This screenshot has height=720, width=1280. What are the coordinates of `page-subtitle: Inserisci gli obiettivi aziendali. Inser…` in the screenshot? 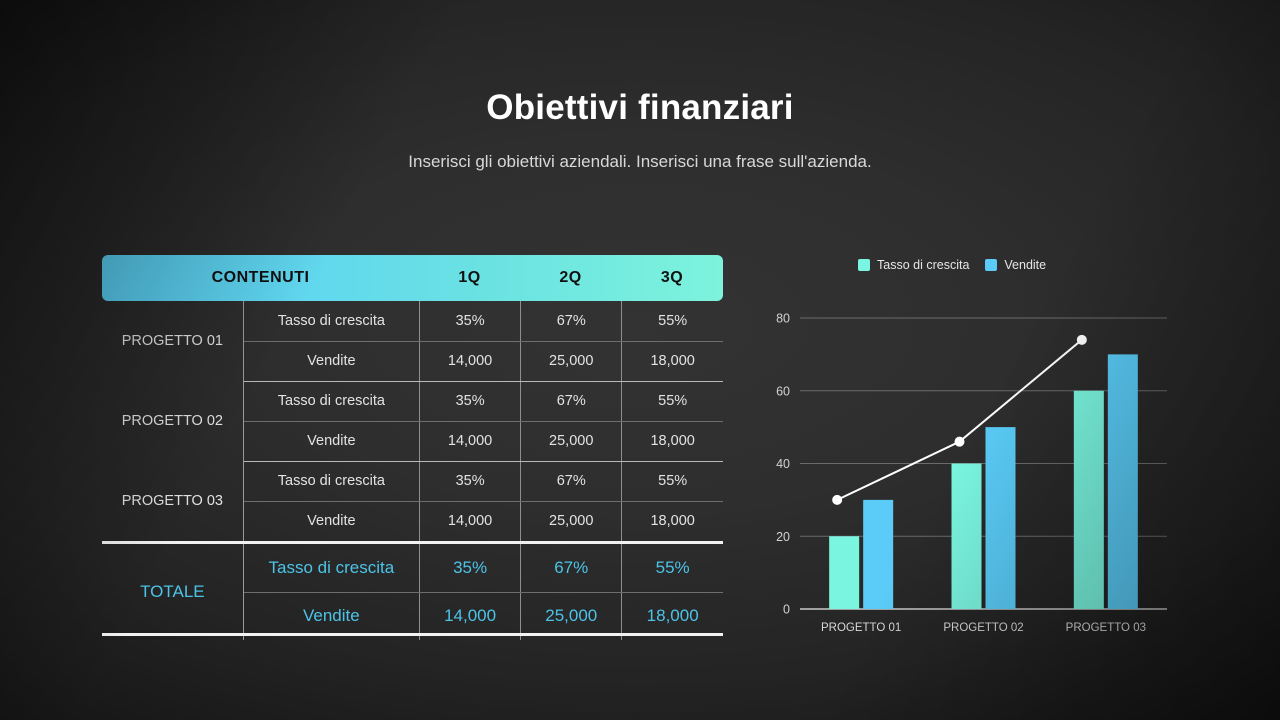 It's located at (640, 161).